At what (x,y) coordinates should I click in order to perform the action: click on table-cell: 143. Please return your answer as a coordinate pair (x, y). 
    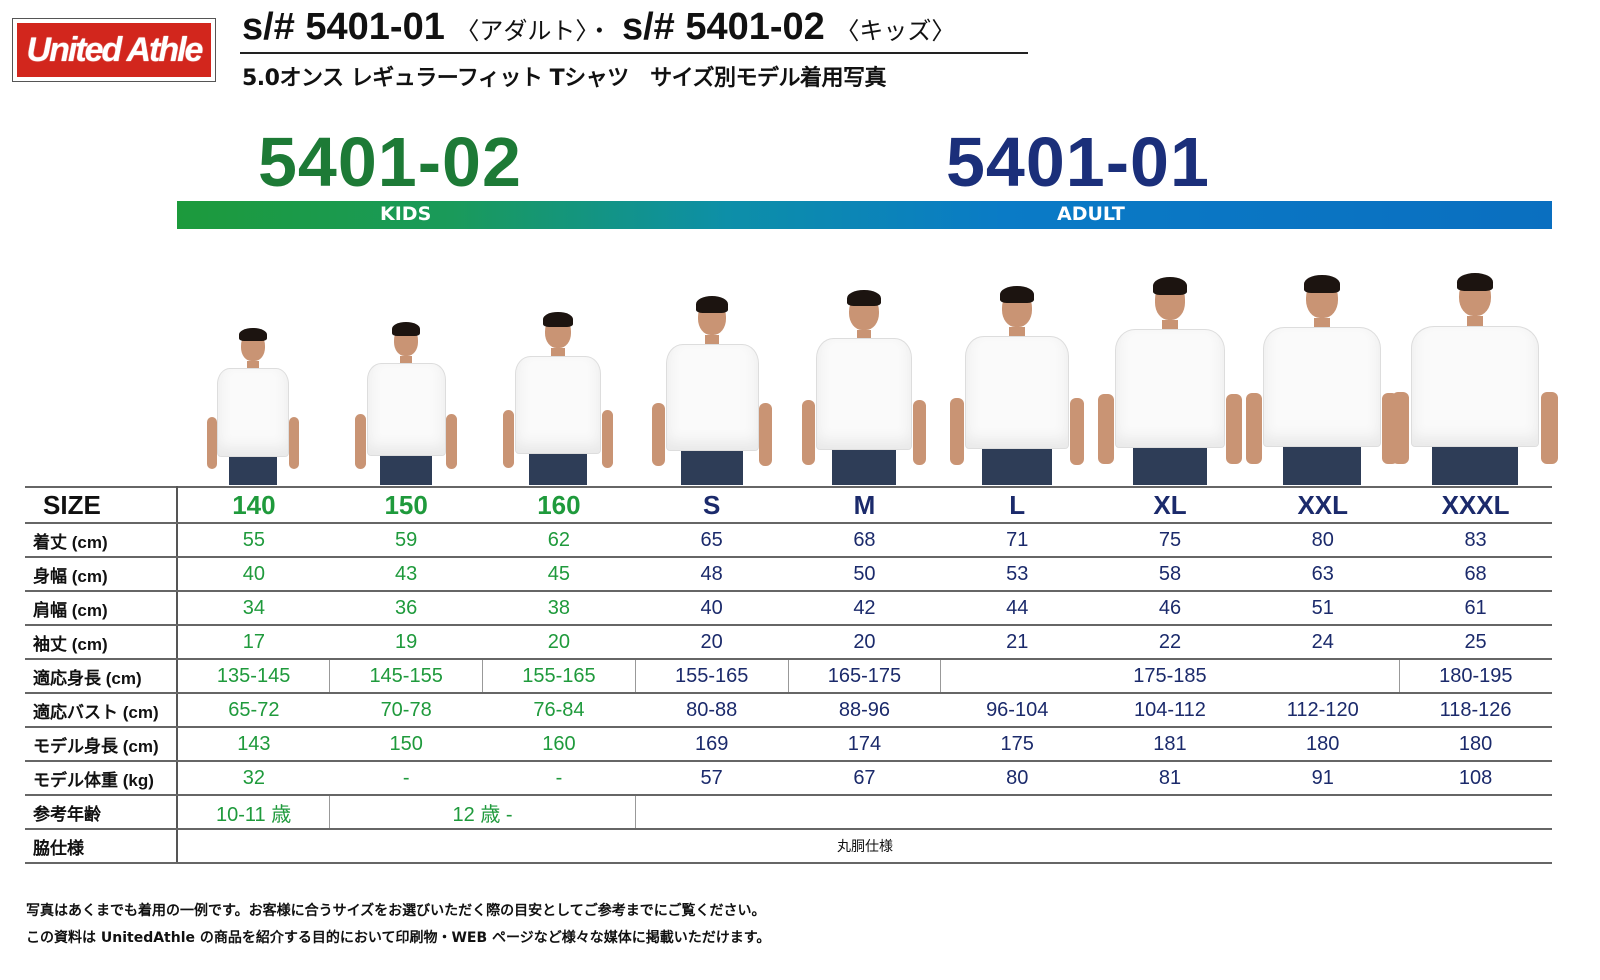
    Looking at the image, I should click on (253, 744).